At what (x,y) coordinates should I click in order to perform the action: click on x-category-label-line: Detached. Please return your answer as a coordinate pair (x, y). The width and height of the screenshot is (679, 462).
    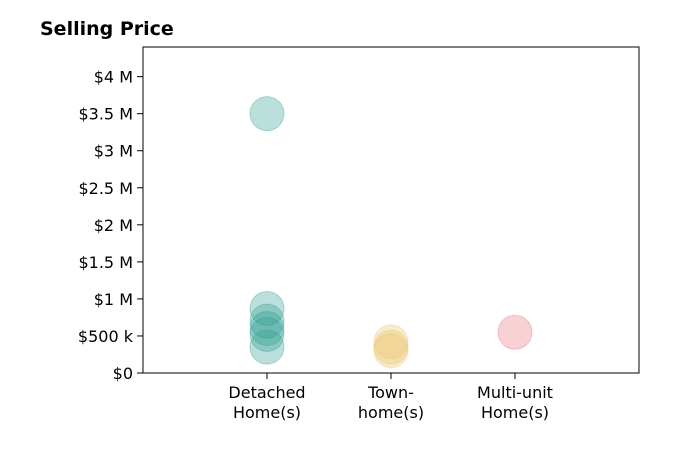
    Looking at the image, I should click on (266, 392).